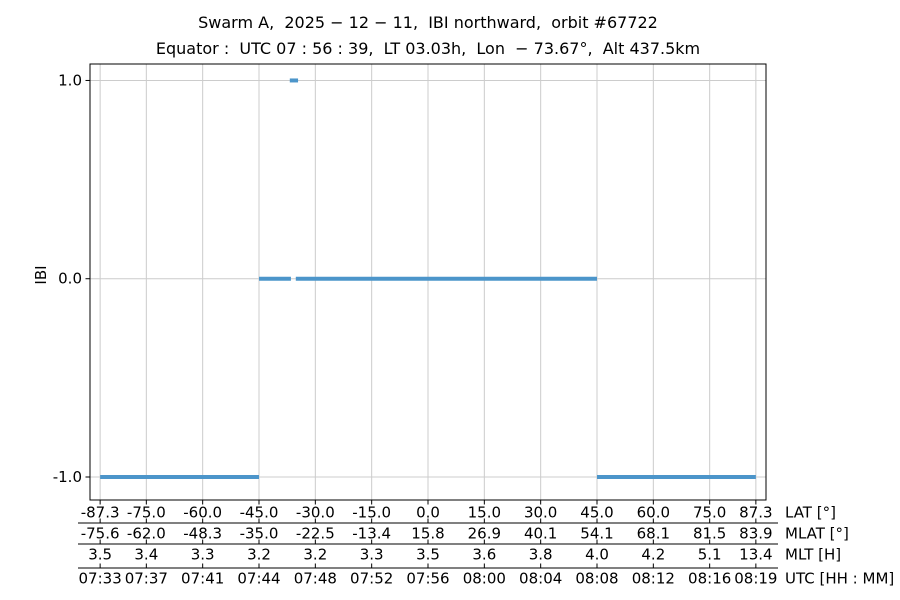  I want to click on x-tick-label: -48.3, so click(202, 534).